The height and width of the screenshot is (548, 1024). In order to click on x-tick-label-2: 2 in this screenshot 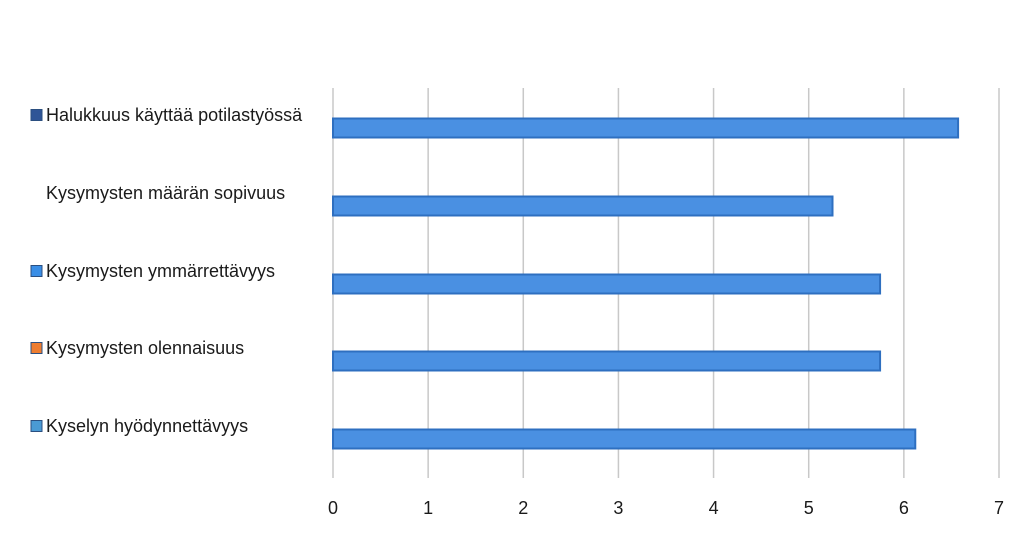, I will do `click(523, 508)`.